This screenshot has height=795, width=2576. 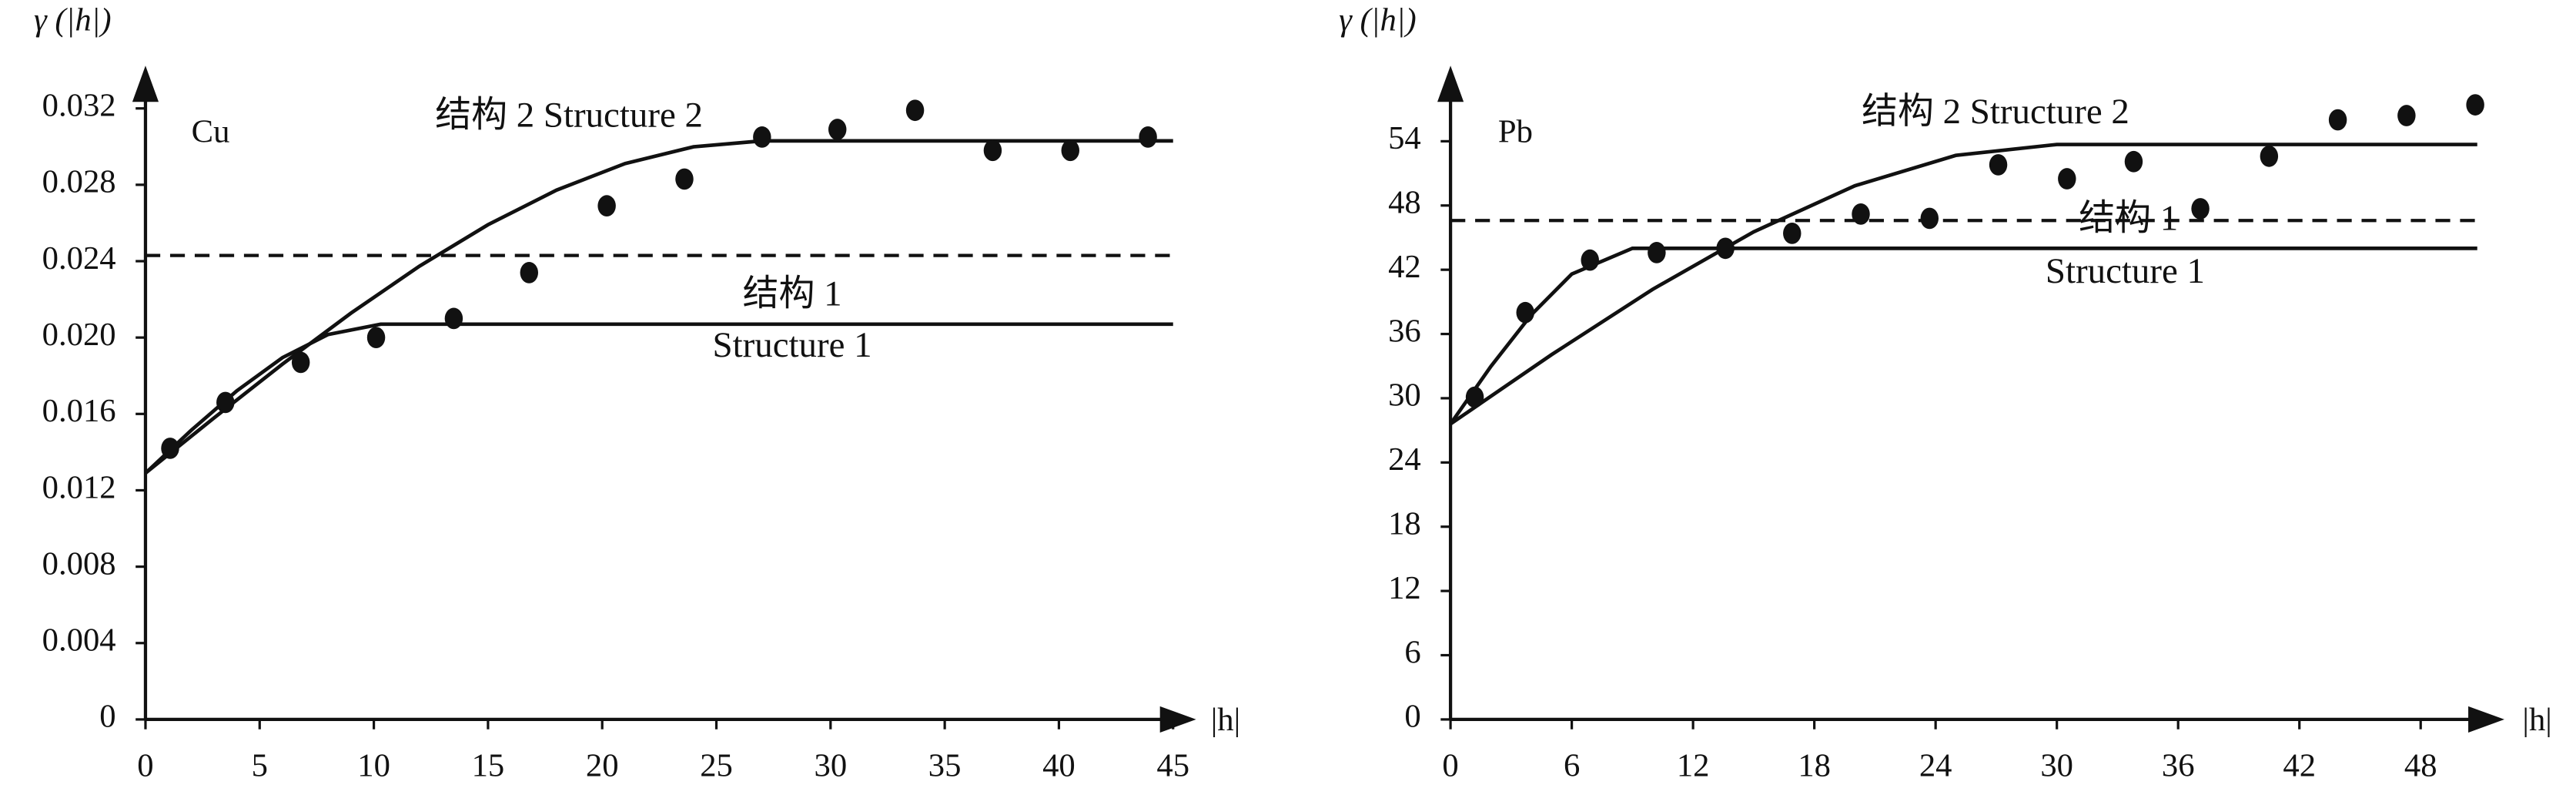 What do you see at coordinates (1815, 766) in the screenshot?
I see `x-tick-label: 18` at bounding box center [1815, 766].